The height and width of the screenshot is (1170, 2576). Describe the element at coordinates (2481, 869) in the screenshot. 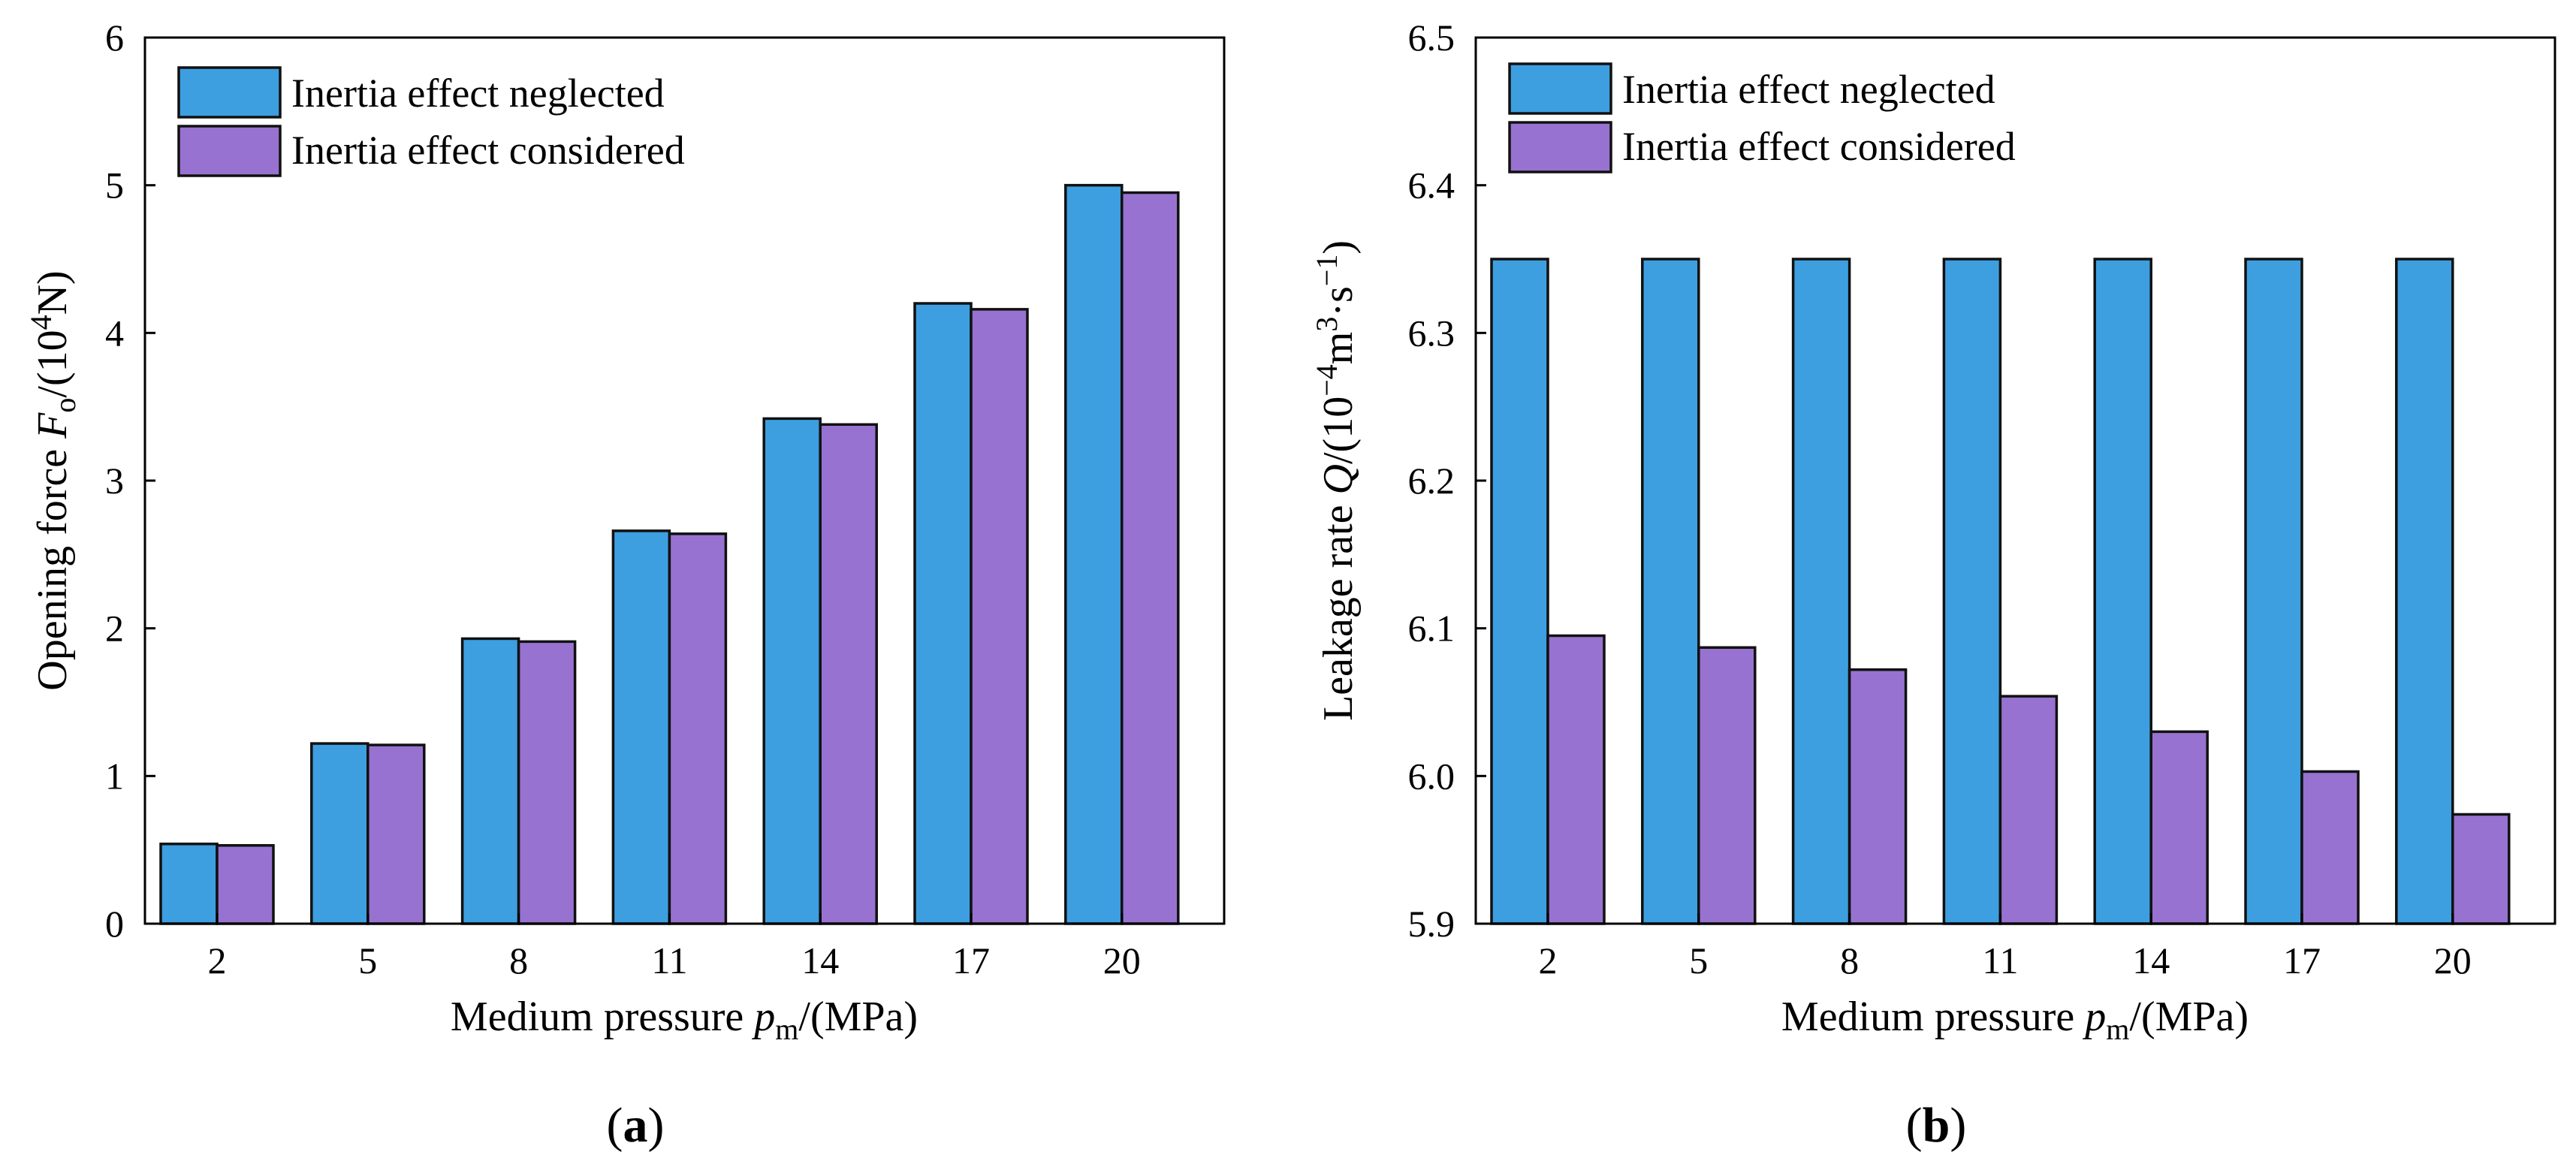

I see `bar-considered-20-b` at that location.